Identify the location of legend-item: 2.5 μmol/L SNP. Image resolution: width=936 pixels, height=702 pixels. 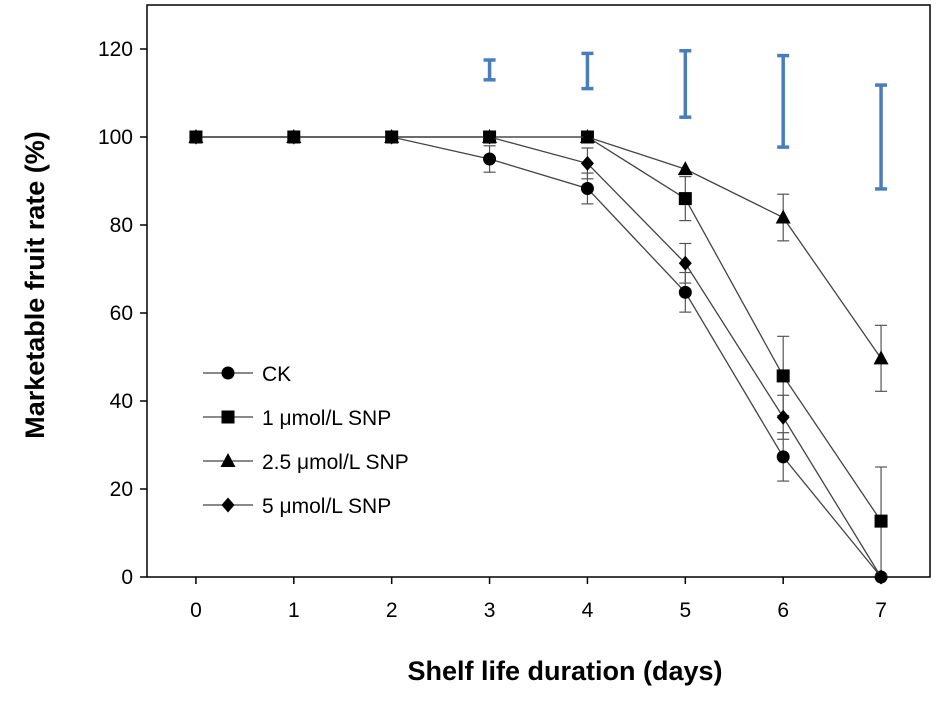
(306, 462).